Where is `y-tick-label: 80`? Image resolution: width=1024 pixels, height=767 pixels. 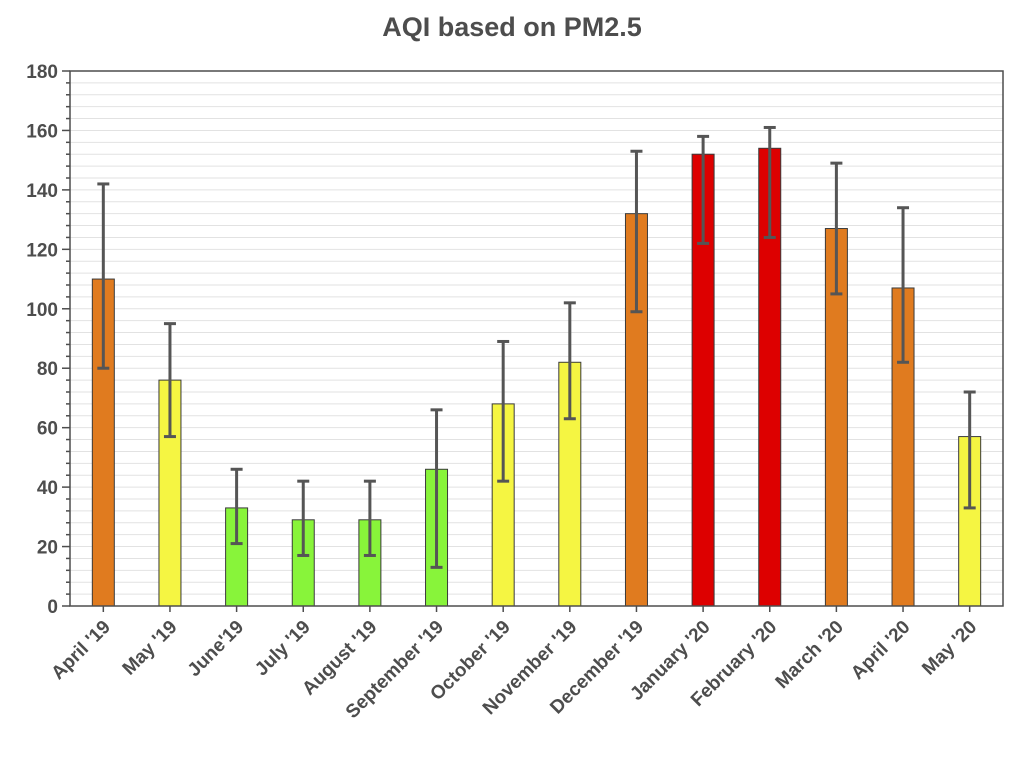 y-tick-label: 80 is located at coordinates (47, 369).